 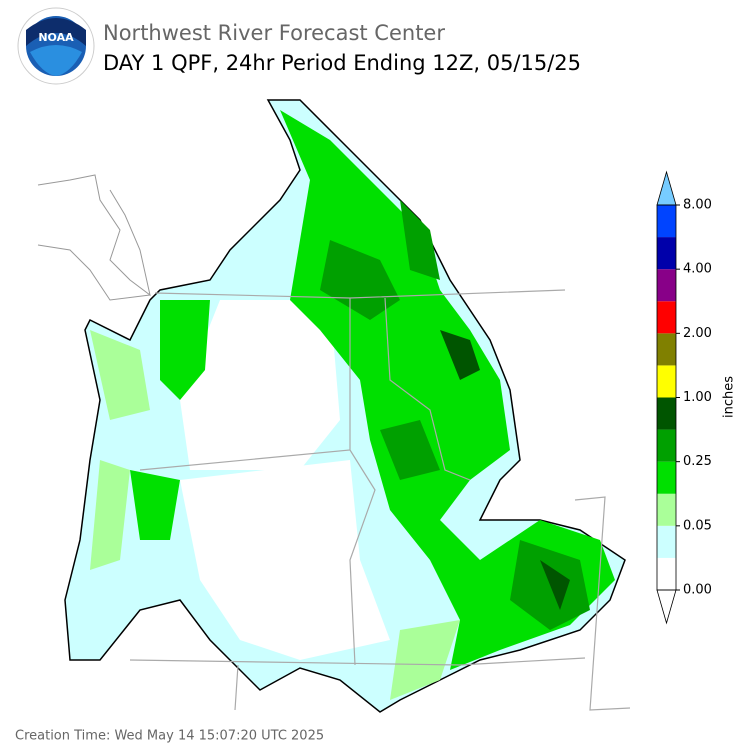 I want to click on colorbar-tick-label: 4.00, so click(x=697, y=269).